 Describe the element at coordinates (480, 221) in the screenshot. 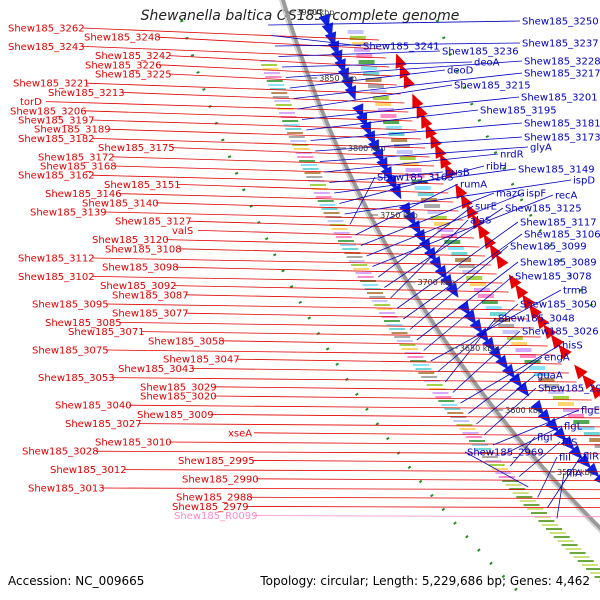

I see `right-feature-label: alaS` at that location.